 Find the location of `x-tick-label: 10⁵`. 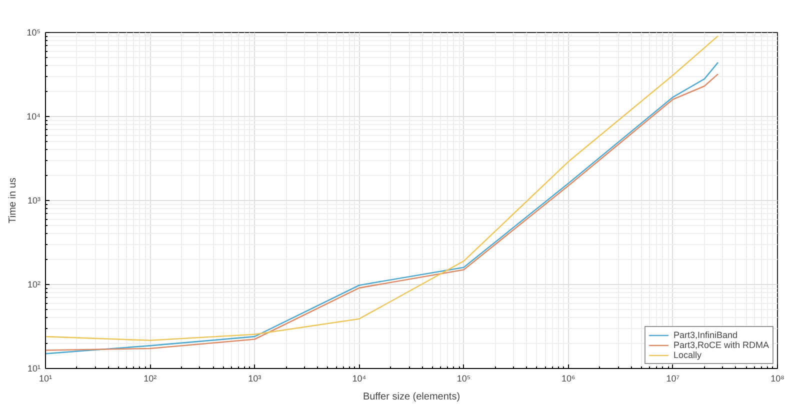

x-tick-label: 10⁵ is located at coordinates (463, 379).